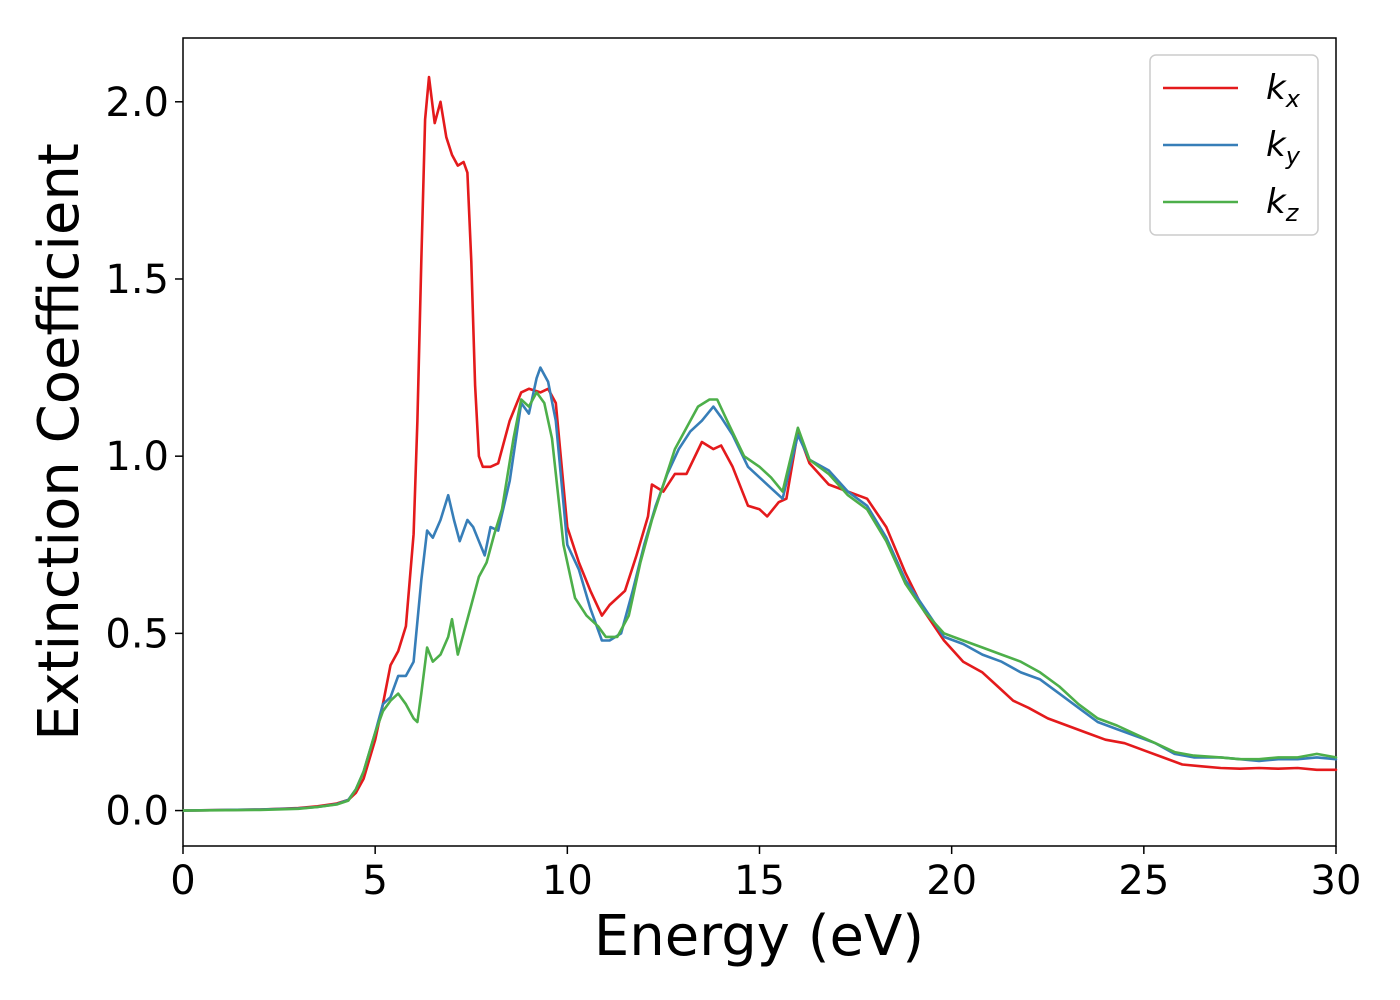  What do you see at coordinates (567, 881) in the screenshot?
I see `x-tick-label: 10` at bounding box center [567, 881].